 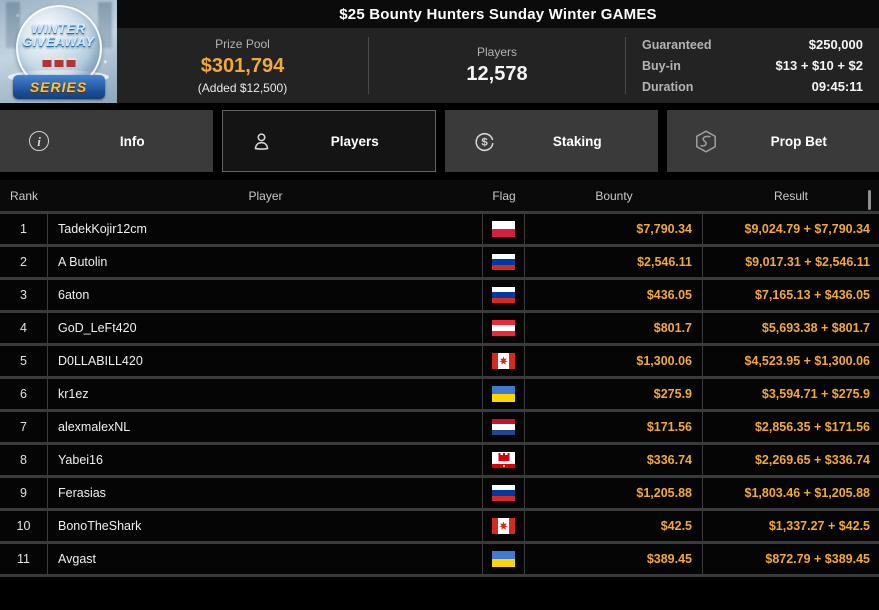 I want to click on flag-poland, so click(x=503, y=229).